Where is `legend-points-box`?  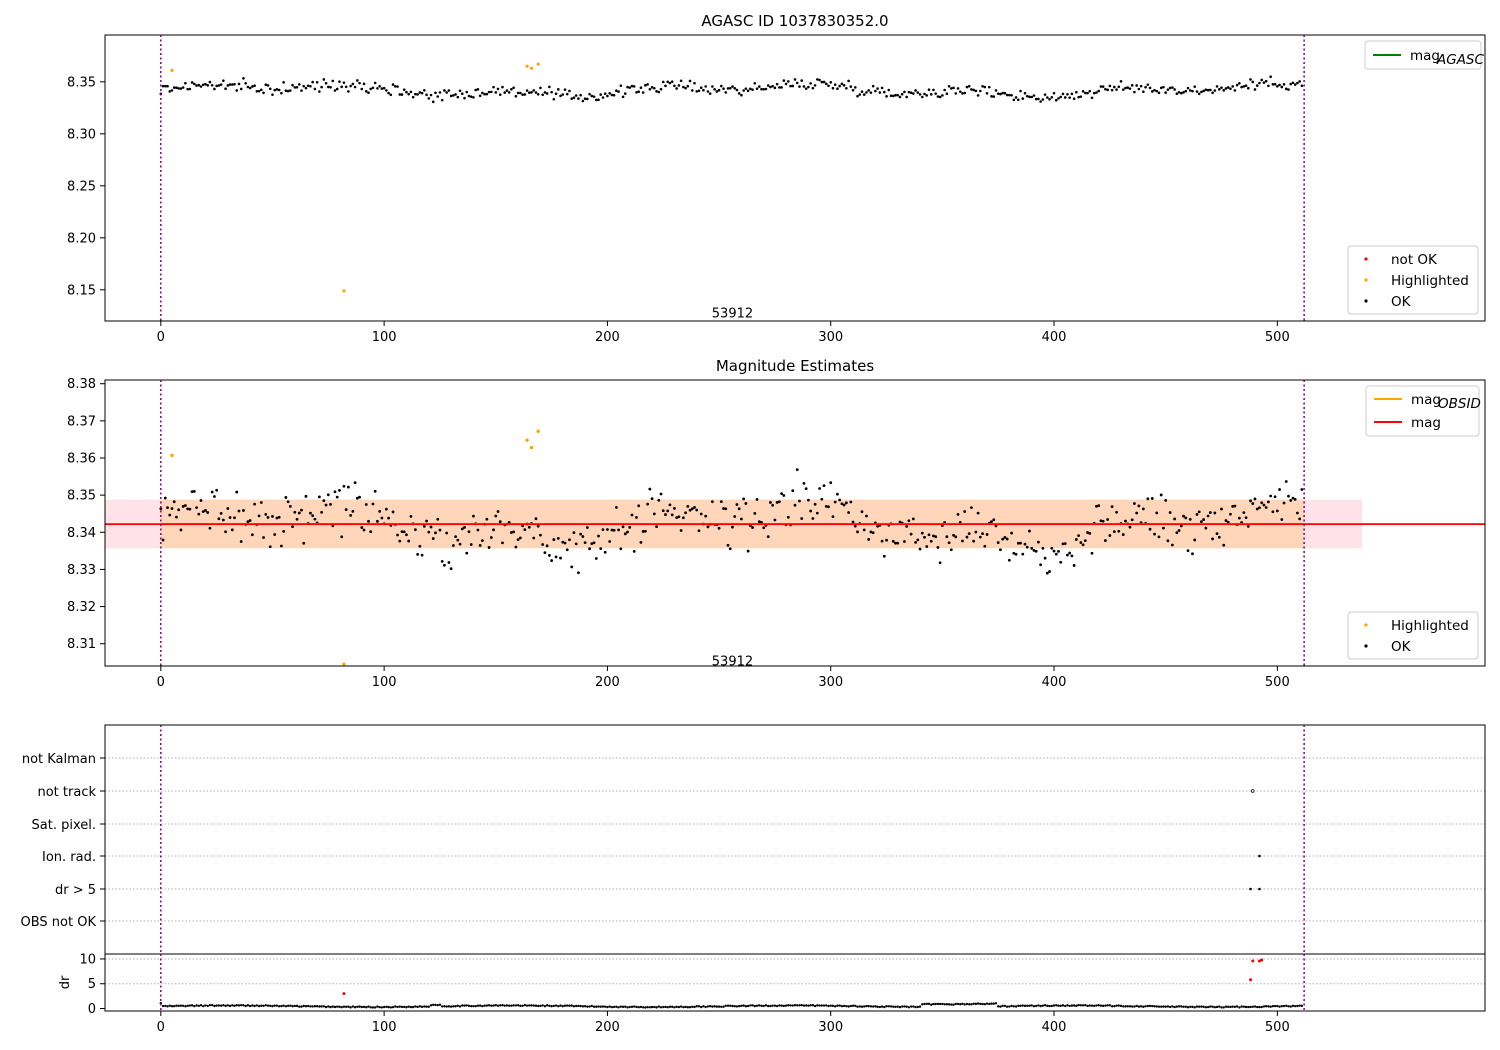
legend-points-box is located at coordinates (1413, 635).